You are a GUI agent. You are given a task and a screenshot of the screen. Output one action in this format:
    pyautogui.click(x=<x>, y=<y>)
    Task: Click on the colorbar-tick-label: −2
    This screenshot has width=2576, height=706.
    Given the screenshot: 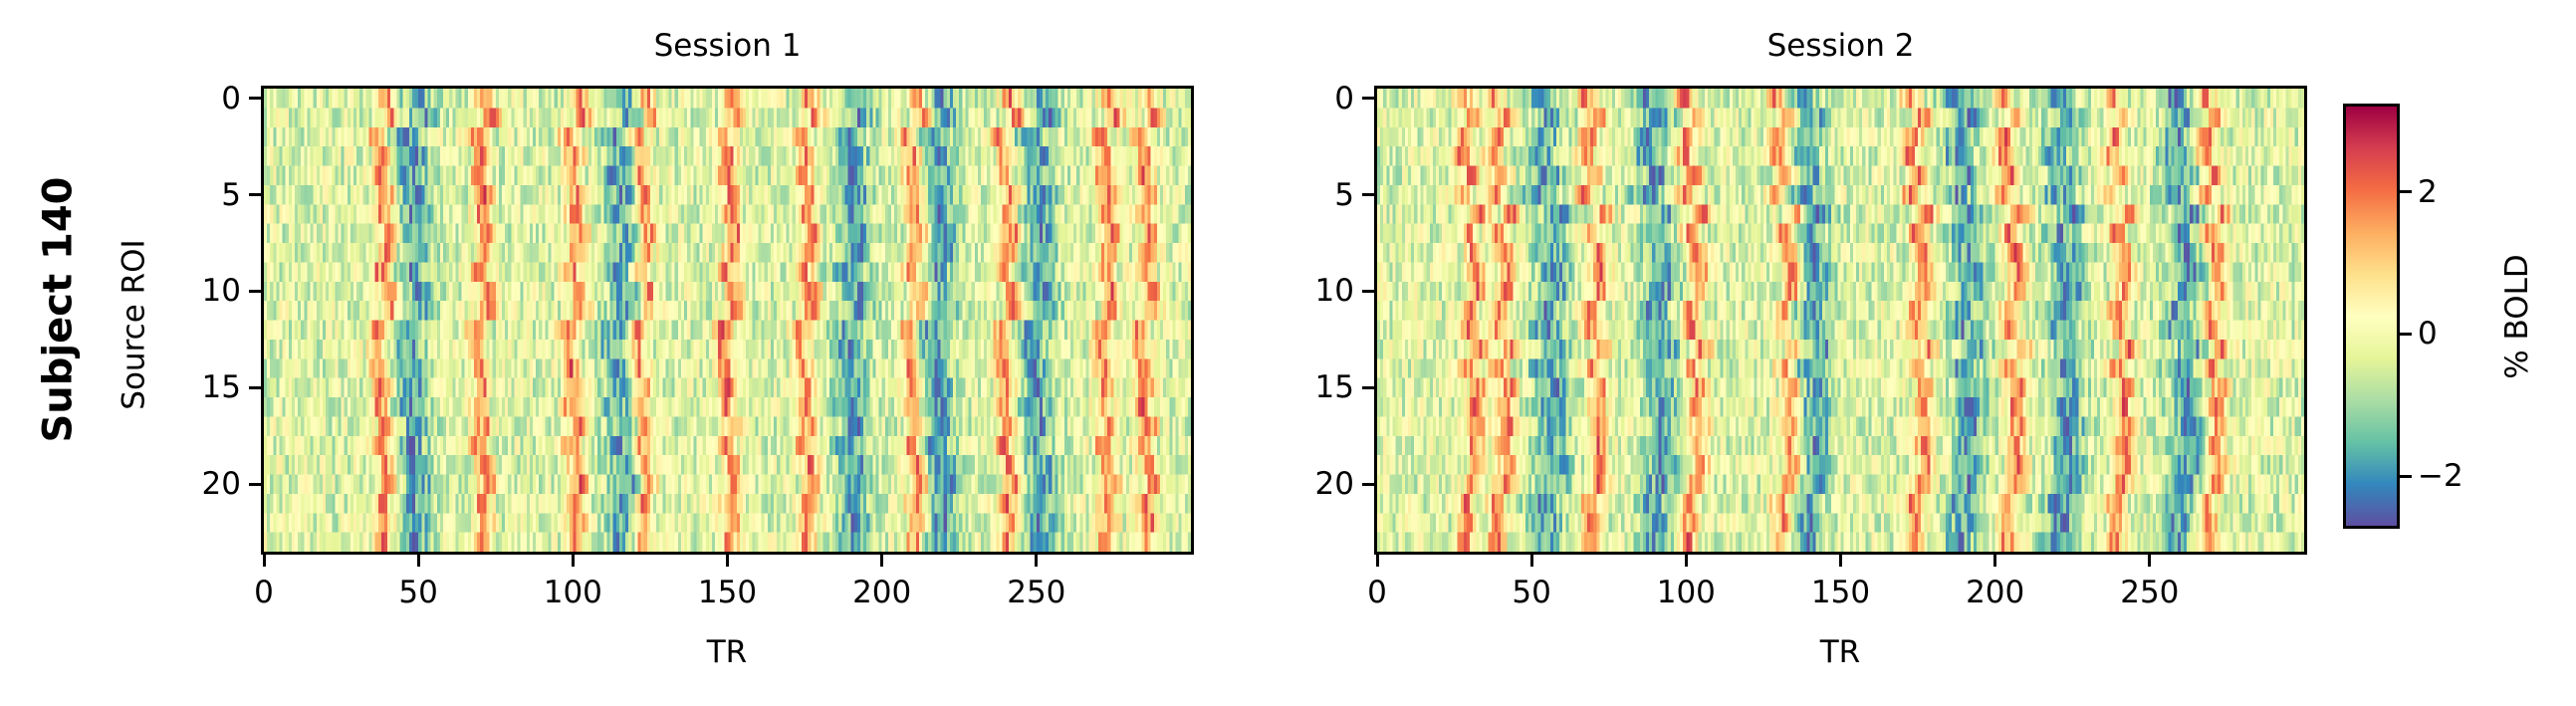 What is the action you would take?
    pyautogui.click(x=2440, y=476)
    